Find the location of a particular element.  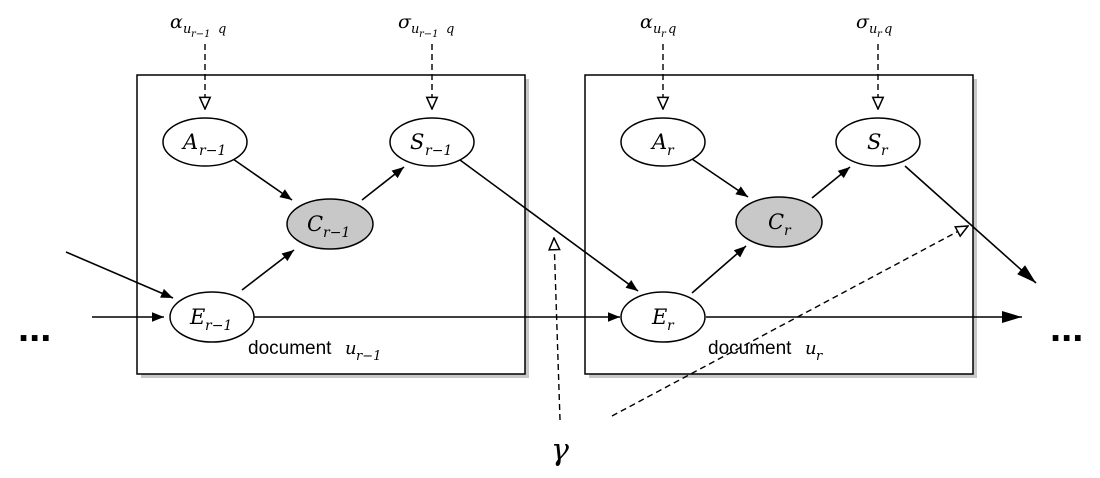

param-alpha-cur-sub1: u is located at coordinates (657, 29).